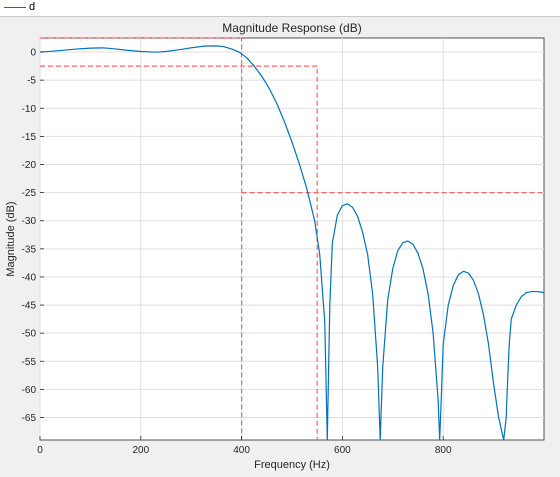  What do you see at coordinates (29, 277) in the screenshot?
I see `y-tick-label: -40` at bounding box center [29, 277].